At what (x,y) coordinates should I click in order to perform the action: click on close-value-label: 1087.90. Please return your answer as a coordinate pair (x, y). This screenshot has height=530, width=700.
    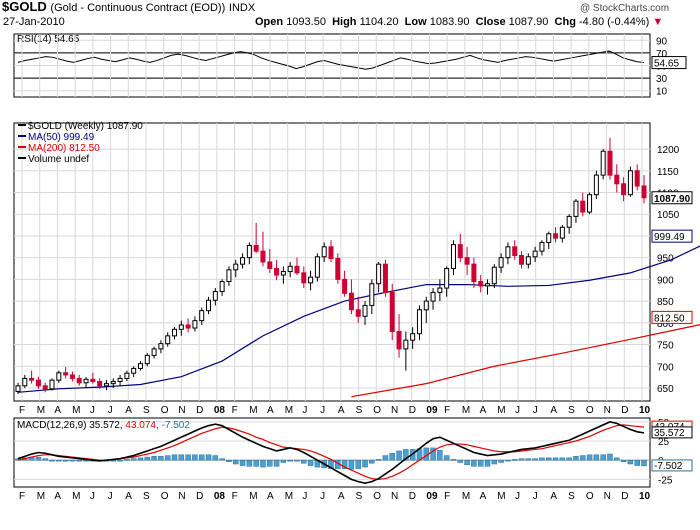
    Looking at the image, I should click on (672, 199).